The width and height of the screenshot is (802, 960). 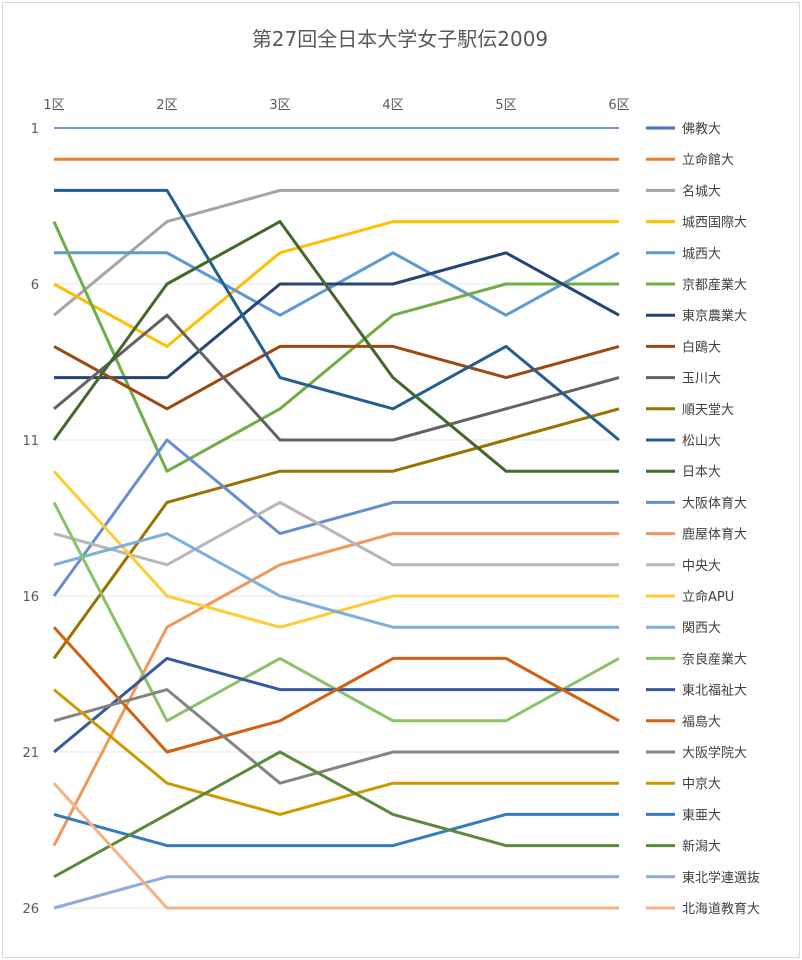 What do you see at coordinates (701, 347) in the screenshot?
I see `legend-label: 白鴎大` at bounding box center [701, 347].